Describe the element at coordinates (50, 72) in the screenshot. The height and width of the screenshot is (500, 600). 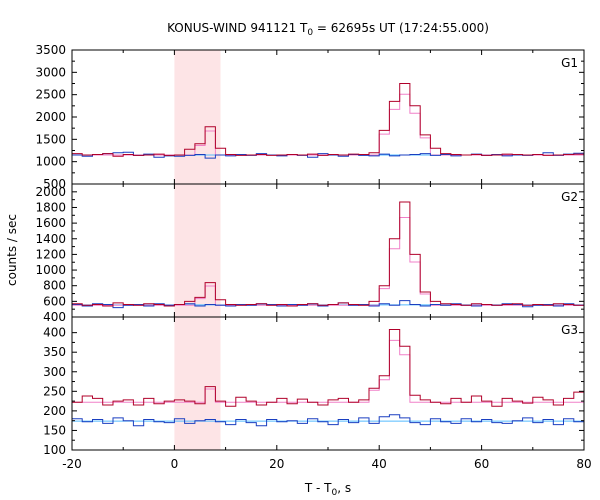
I see `y-tick-label: 3000` at that location.